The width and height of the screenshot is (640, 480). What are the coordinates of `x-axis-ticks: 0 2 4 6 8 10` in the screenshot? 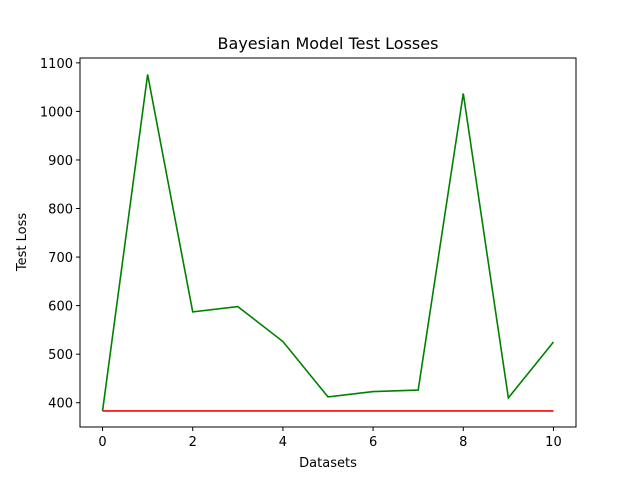 It's located at (330, 438).